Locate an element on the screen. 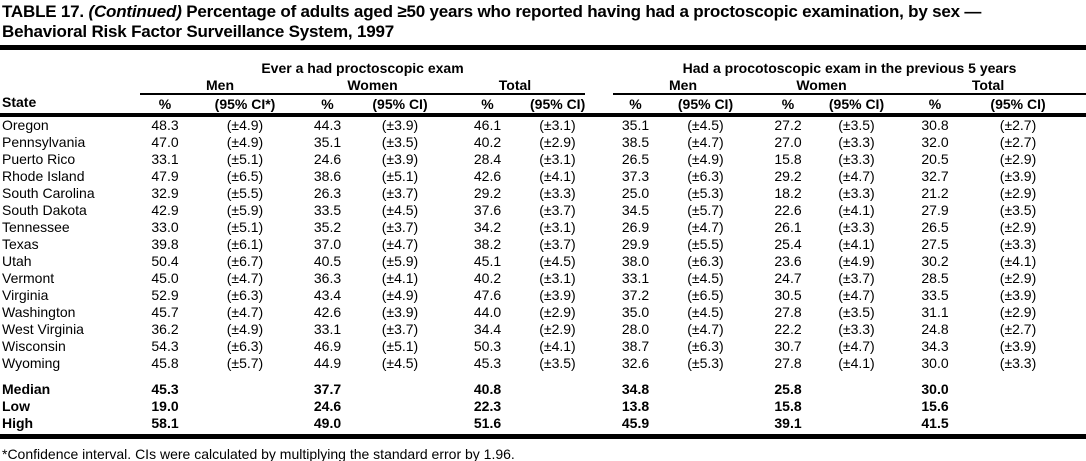 The image size is (1086, 461). cell-value: (±2.9) is located at coordinates (1018, 158).